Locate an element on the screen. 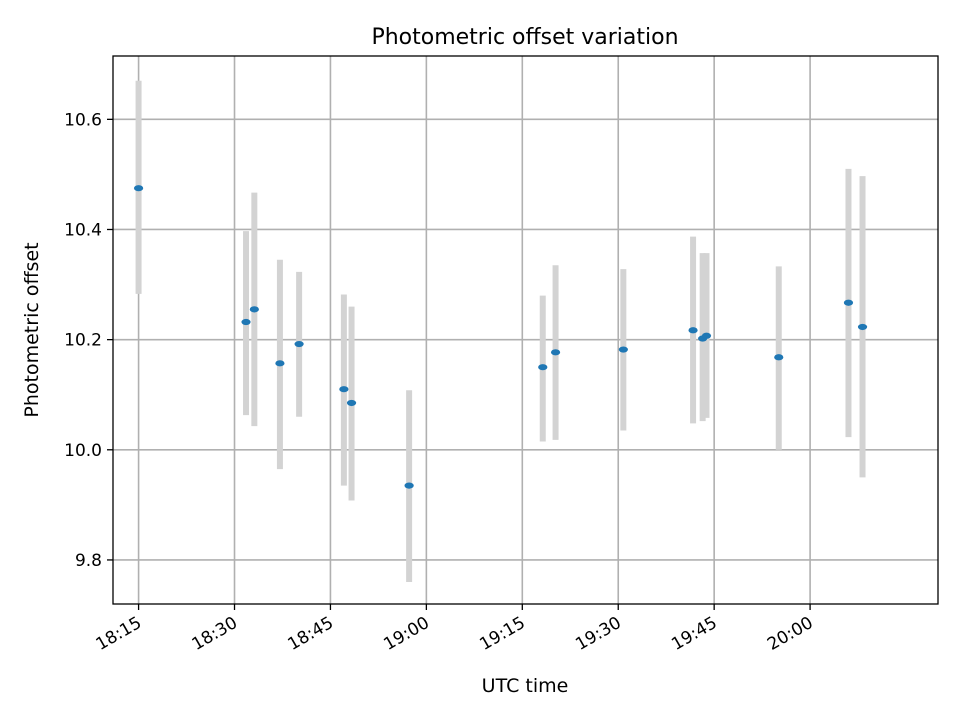 Image resolution: width=960 pixels, height=720 pixels. chart-title: Photometric offset variation is located at coordinates (524, 37).